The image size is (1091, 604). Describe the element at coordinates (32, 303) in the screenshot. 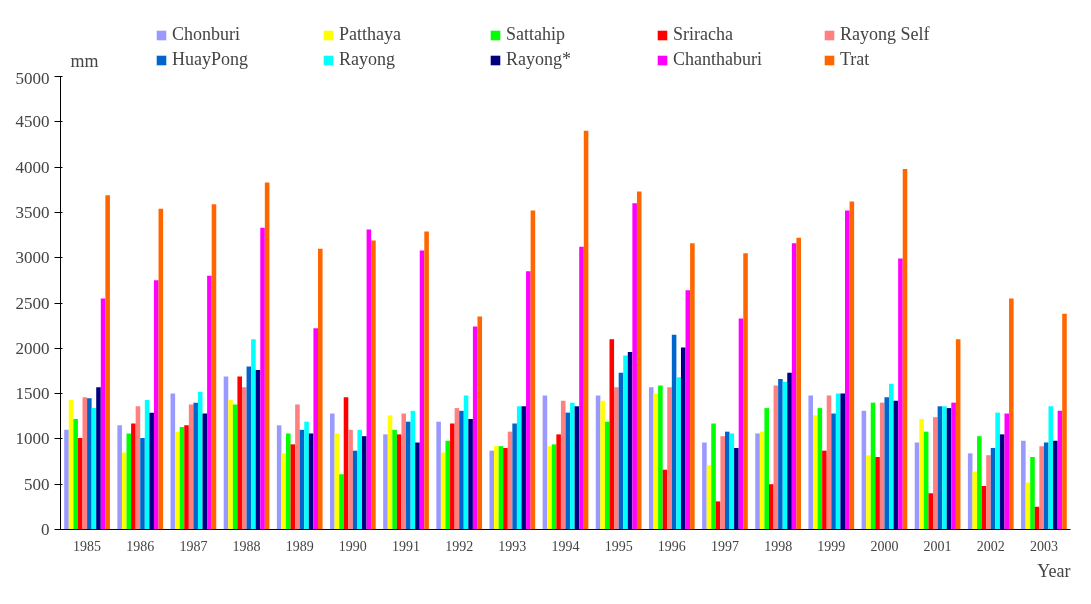

I see `y-tick-label: 2500` at that location.